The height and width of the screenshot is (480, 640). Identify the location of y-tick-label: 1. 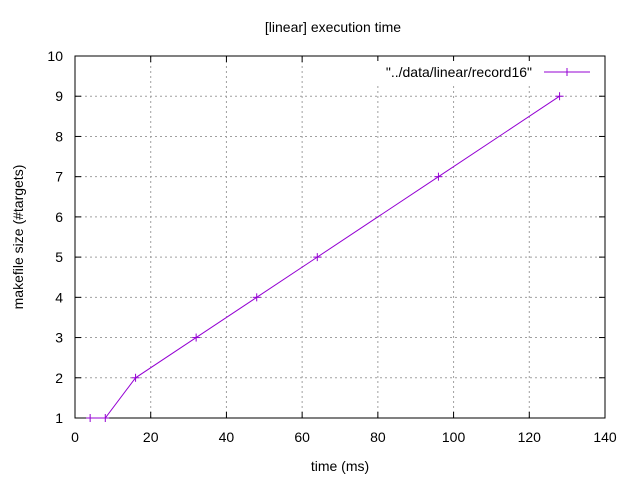
(59, 418).